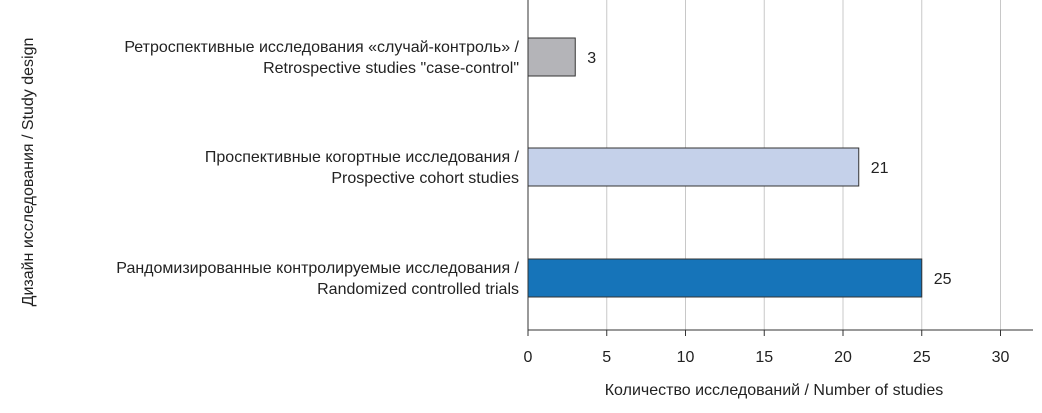 This screenshot has height=413, width=1042. Describe the element at coordinates (686, 357) in the screenshot. I see `x-tick-label: 10` at that location.